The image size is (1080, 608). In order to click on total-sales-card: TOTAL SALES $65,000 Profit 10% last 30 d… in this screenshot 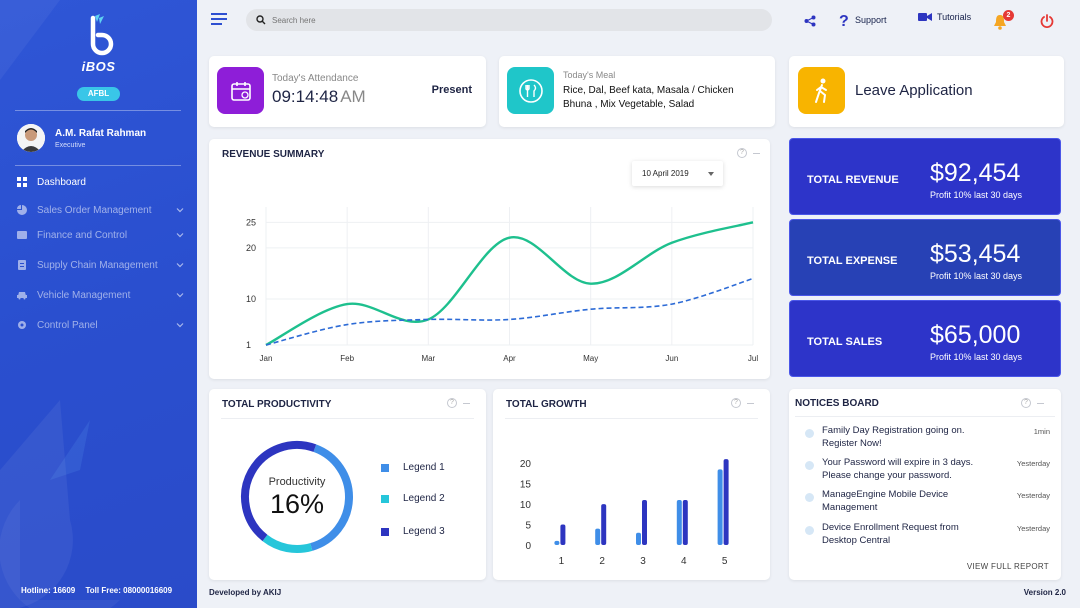, I will do `click(925, 338)`.